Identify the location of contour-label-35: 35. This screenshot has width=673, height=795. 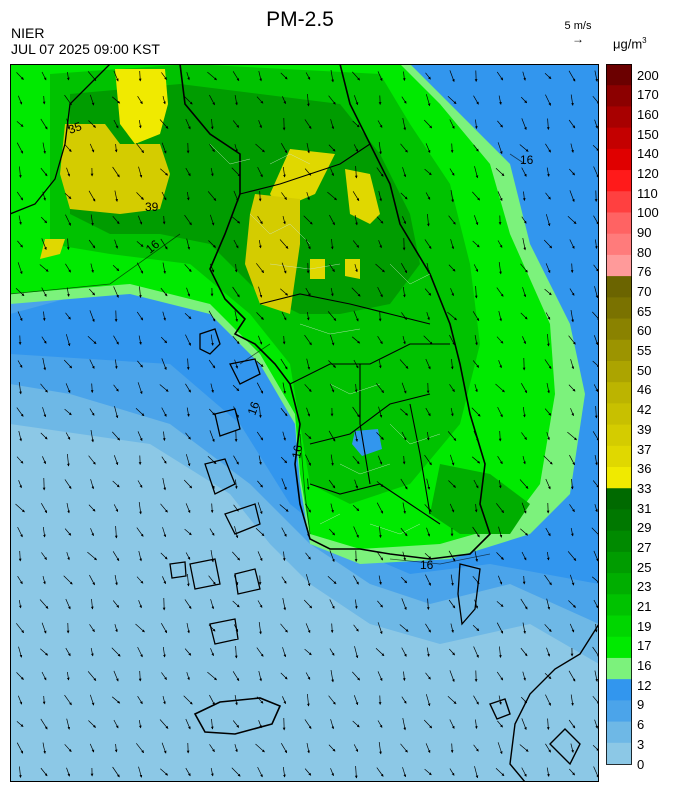
(75, 128).